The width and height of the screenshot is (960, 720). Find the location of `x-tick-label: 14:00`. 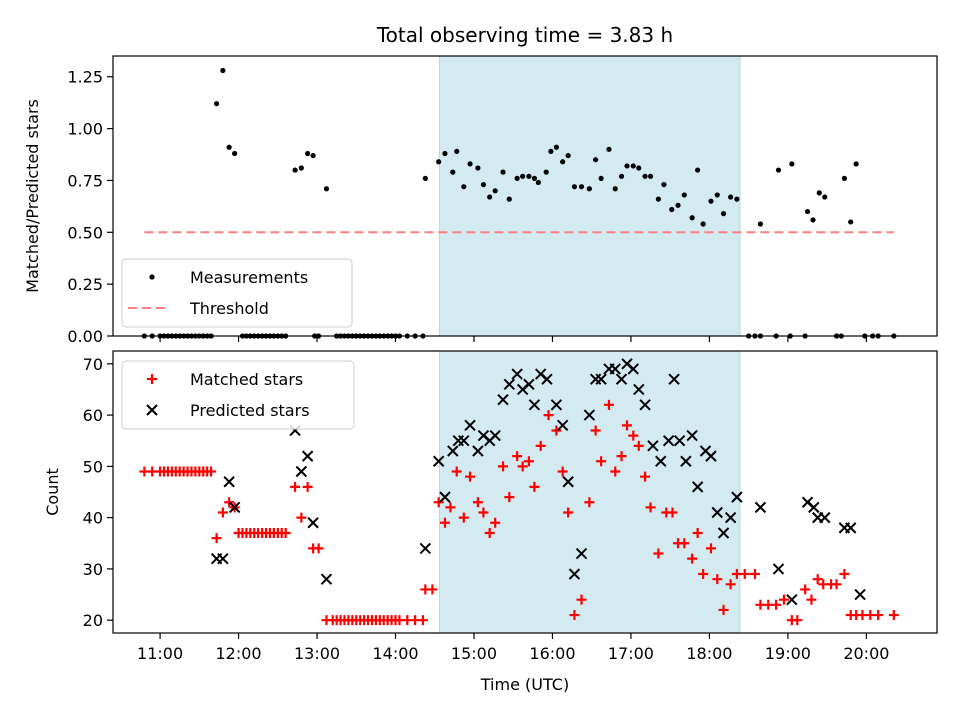

x-tick-label: 14:00 is located at coordinates (395, 653).